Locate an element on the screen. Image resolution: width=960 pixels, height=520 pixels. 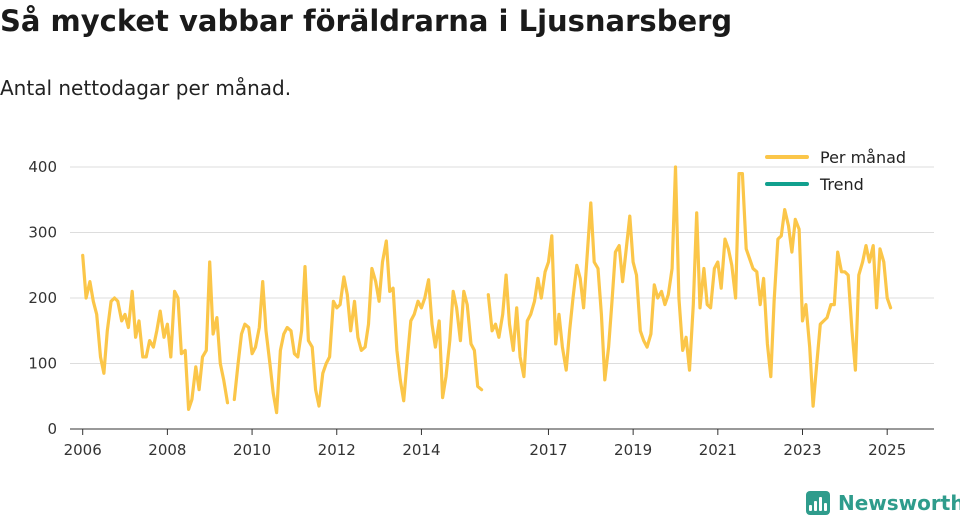
x-tick-label-2021: 2021 is located at coordinates (718, 450).